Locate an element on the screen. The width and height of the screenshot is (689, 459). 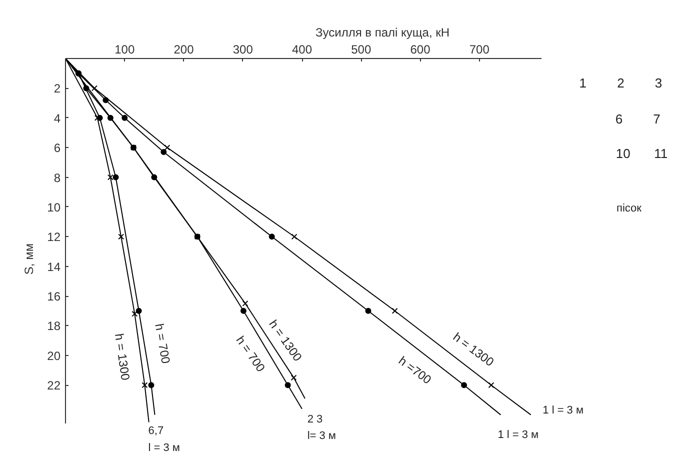
y-tick-label: 4 is located at coordinates (57, 118).